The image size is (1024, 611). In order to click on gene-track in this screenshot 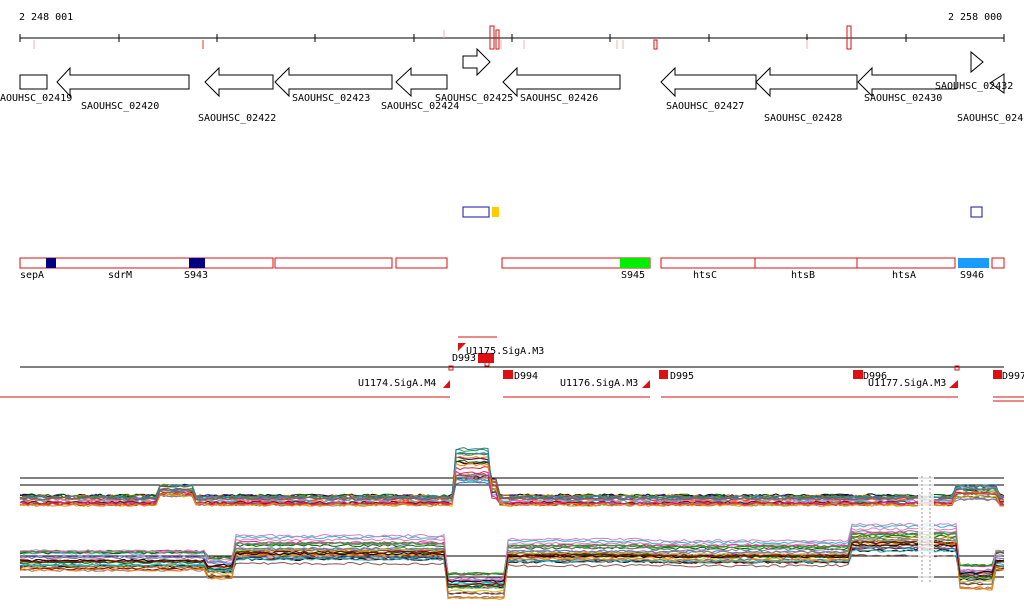, I will do `click(512, 72)`.